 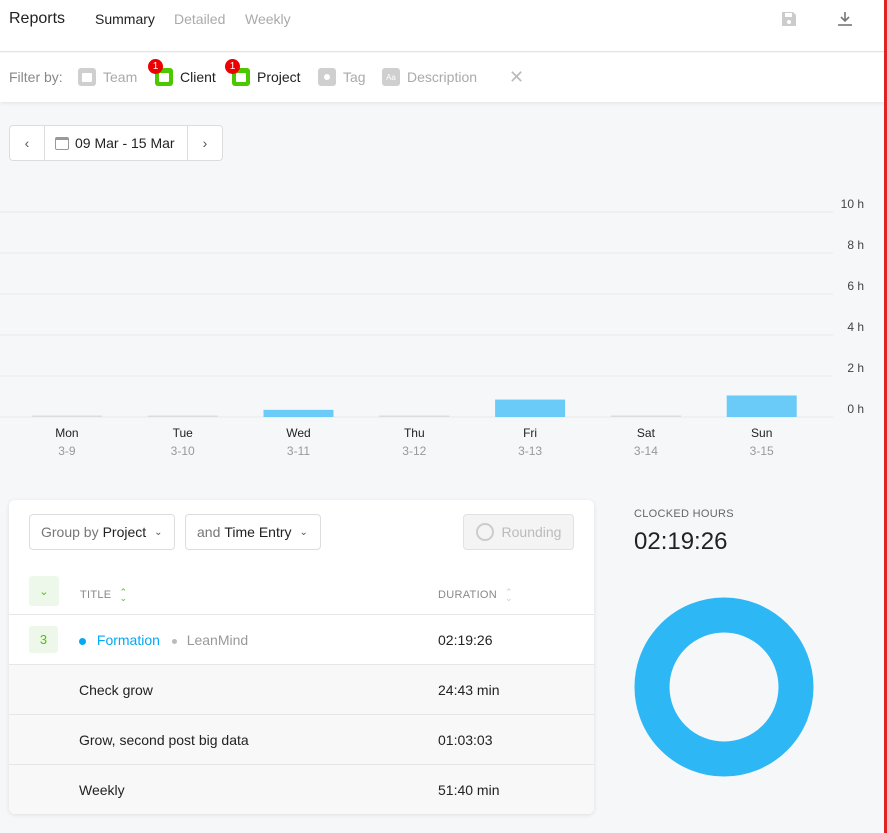 I want to click on table-row: Check grow 24:43 min, so click(x=301, y=689).